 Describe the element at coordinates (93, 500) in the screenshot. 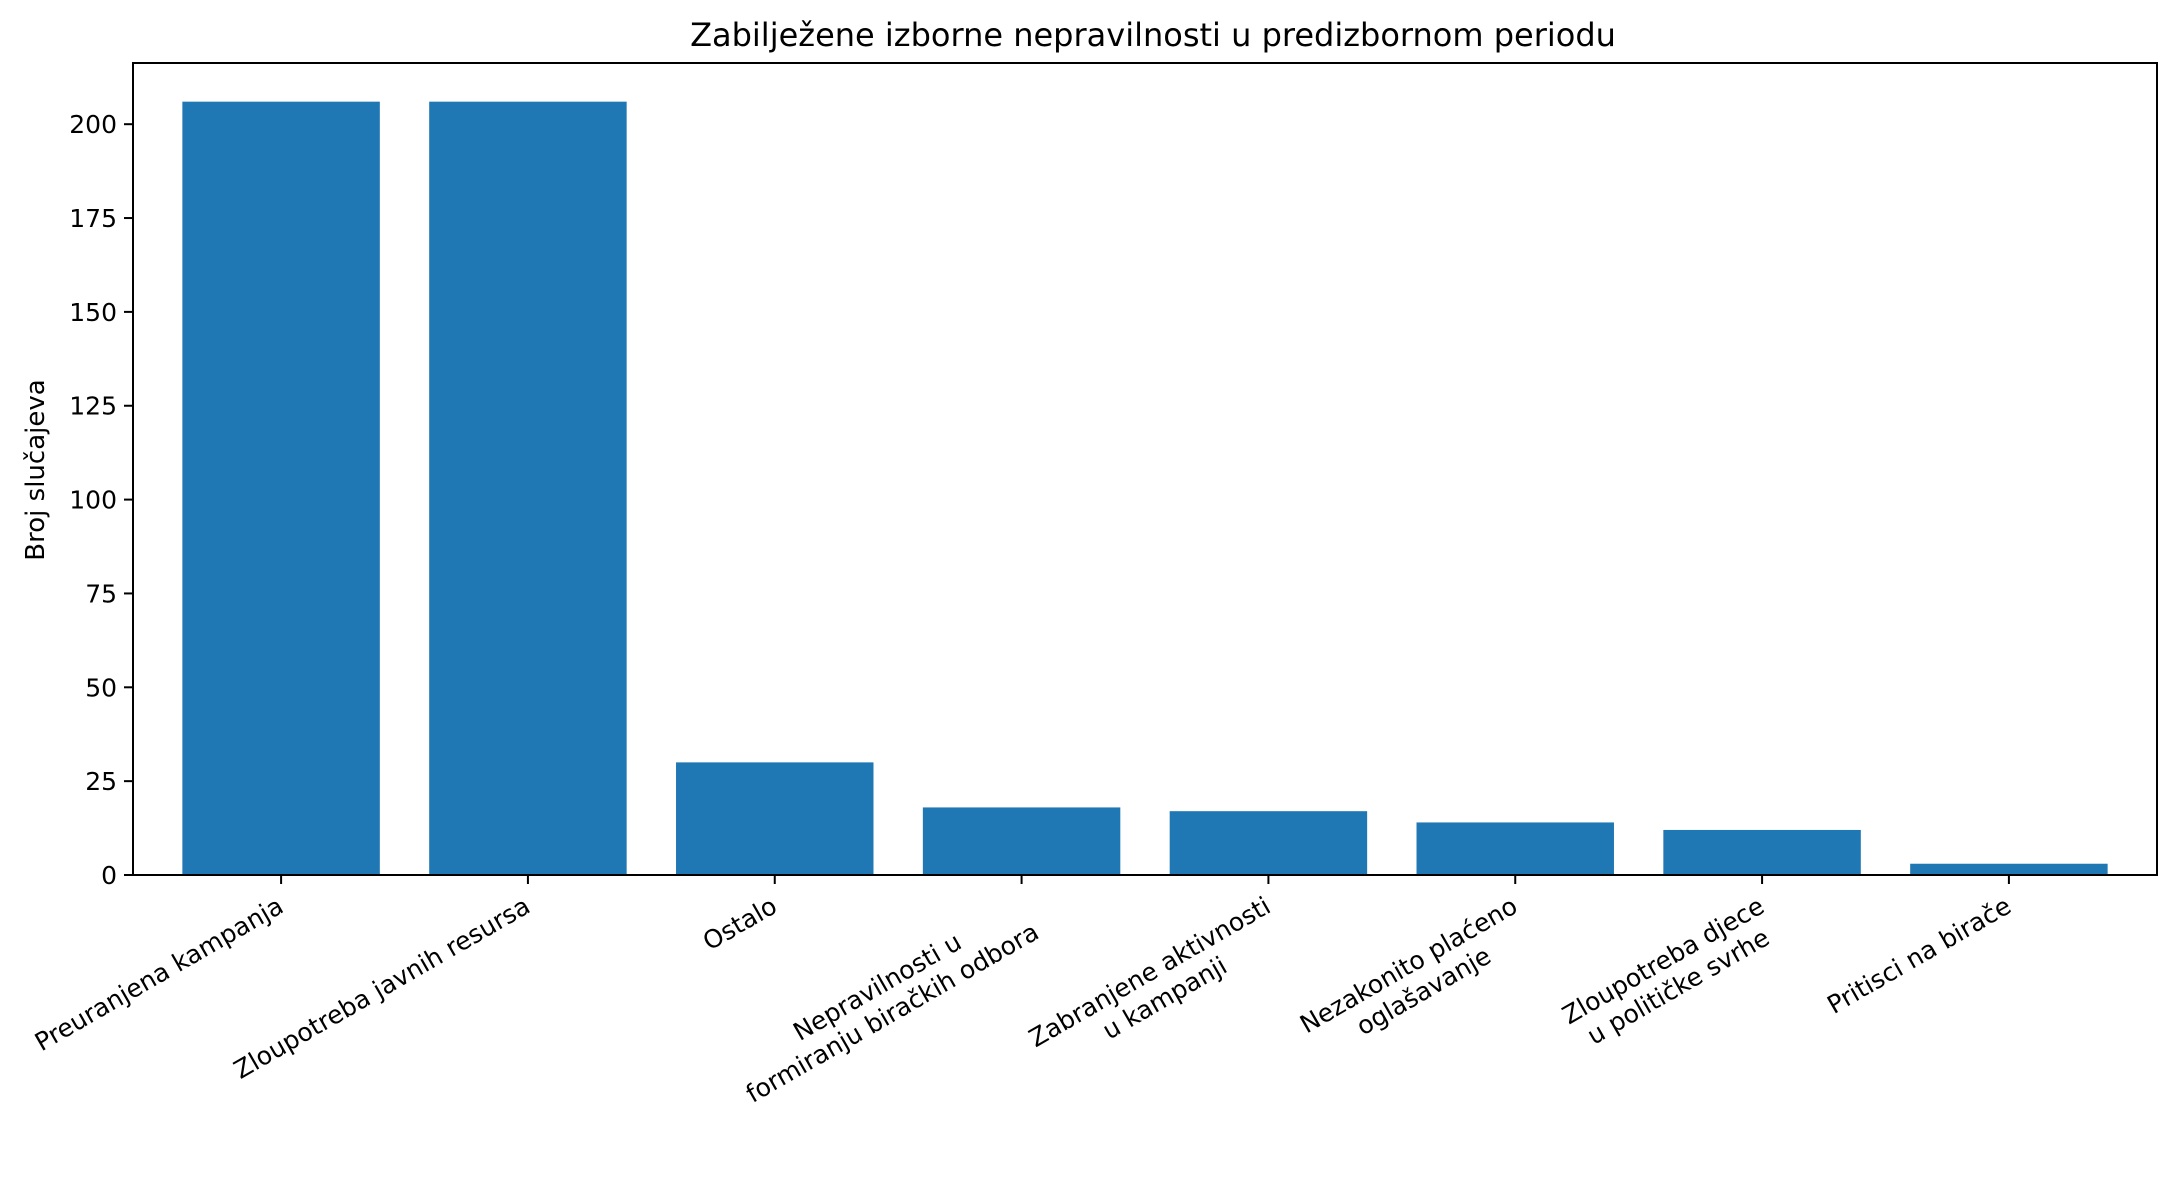

I see `y-tick-label: 100` at that location.